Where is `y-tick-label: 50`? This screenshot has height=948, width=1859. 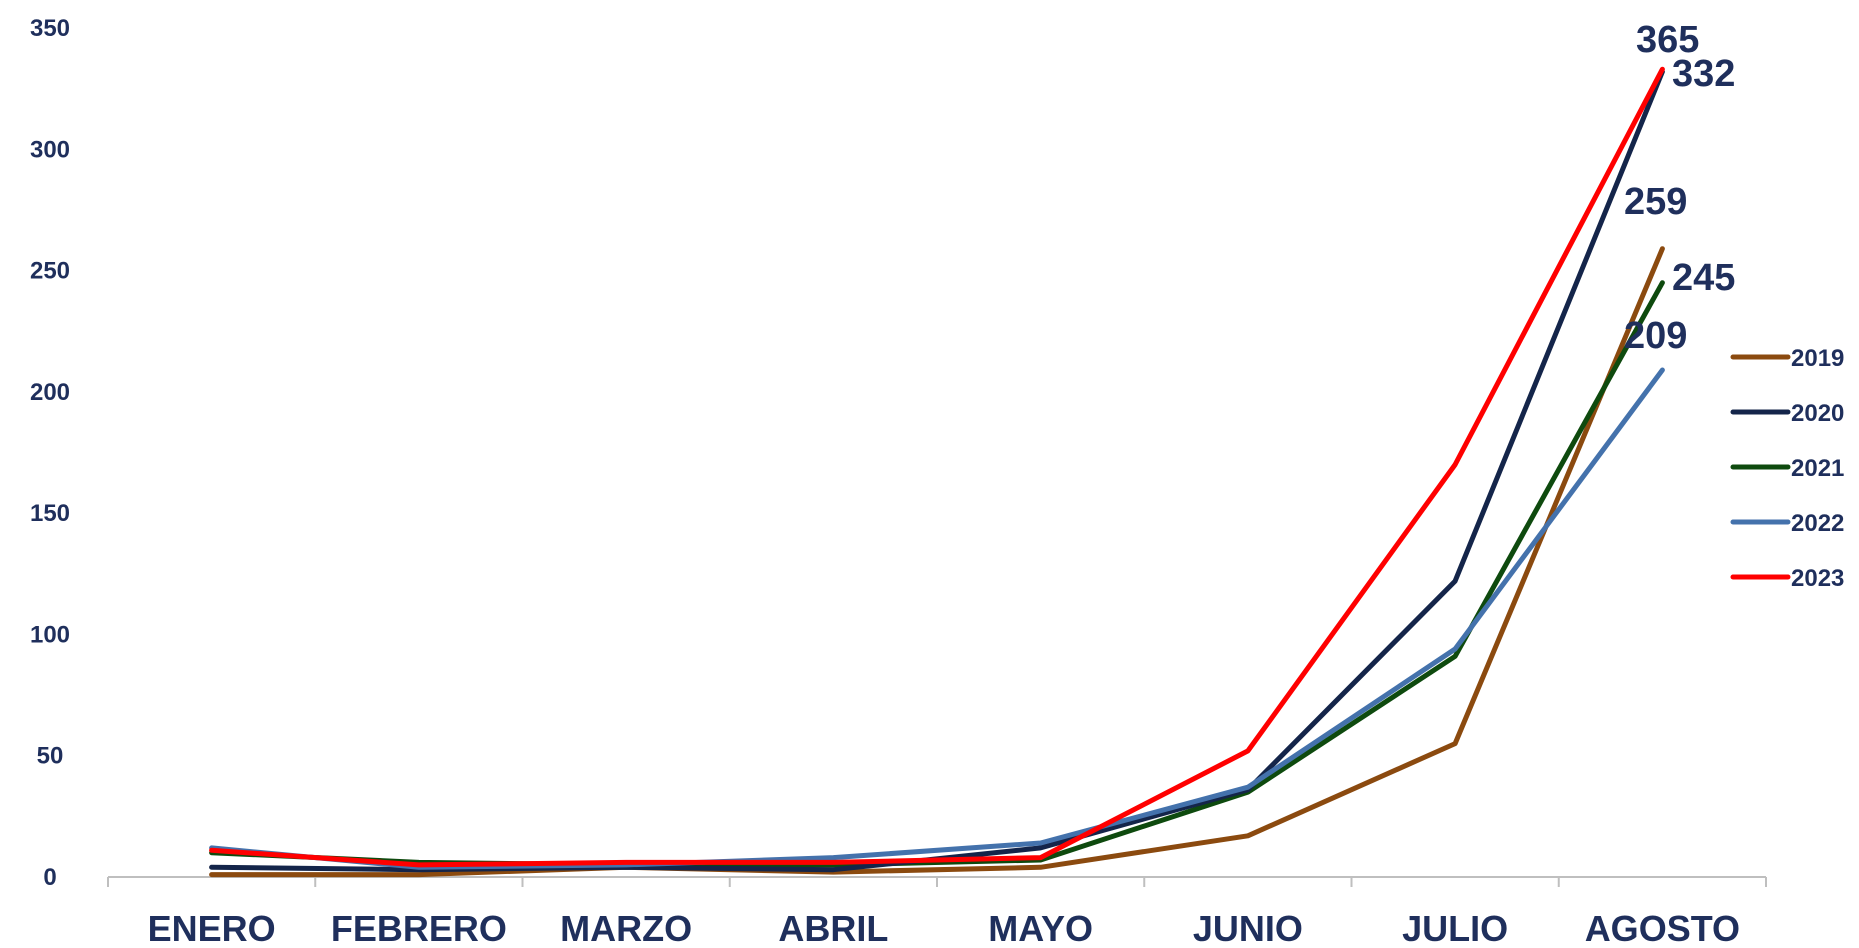
y-tick-label: 50 is located at coordinates (50, 756).